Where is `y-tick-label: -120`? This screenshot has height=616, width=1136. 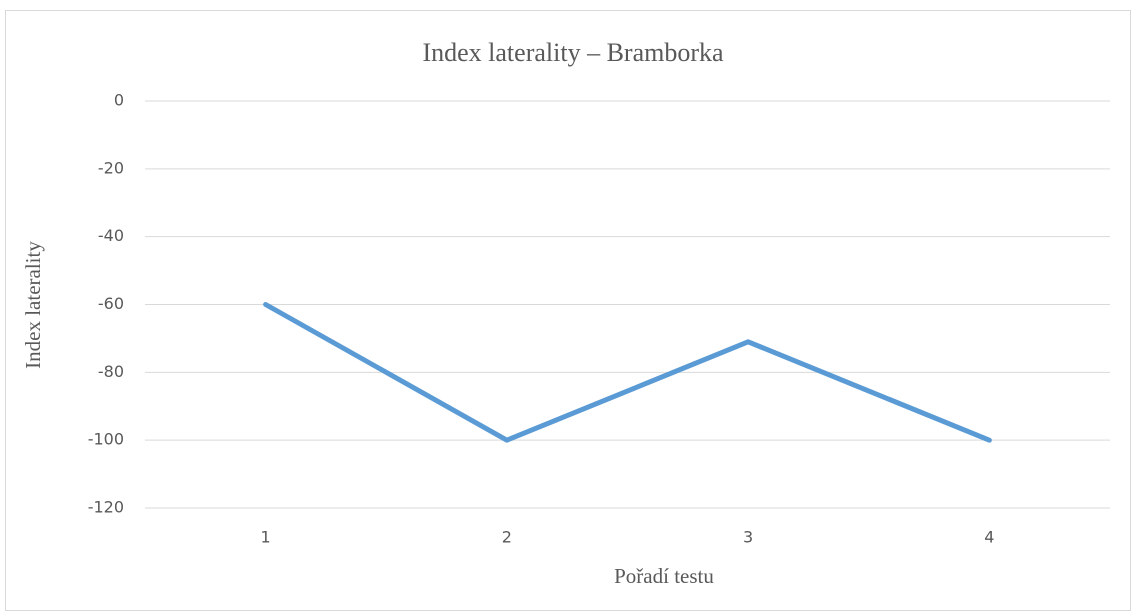 y-tick-label: -120 is located at coordinates (106, 507).